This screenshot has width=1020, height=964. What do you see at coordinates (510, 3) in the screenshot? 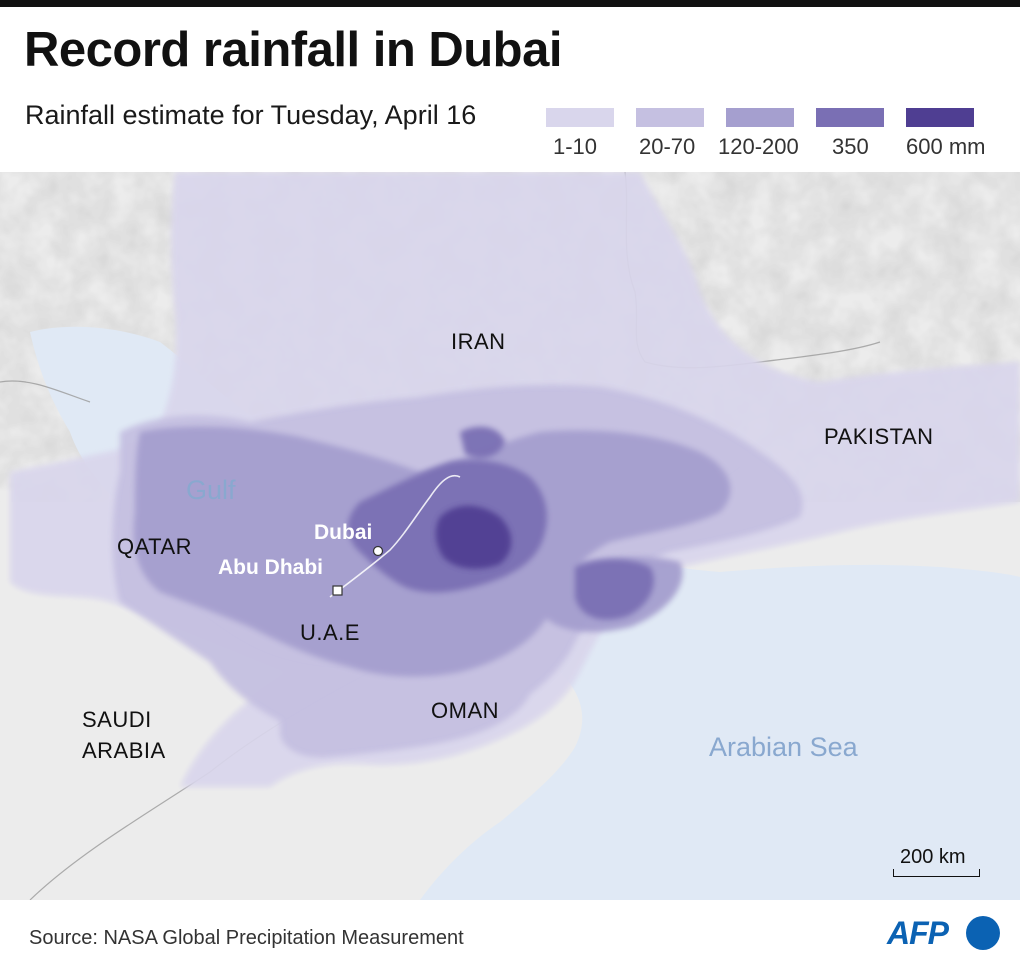
I see `top-rule` at bounding box center [510, 3].